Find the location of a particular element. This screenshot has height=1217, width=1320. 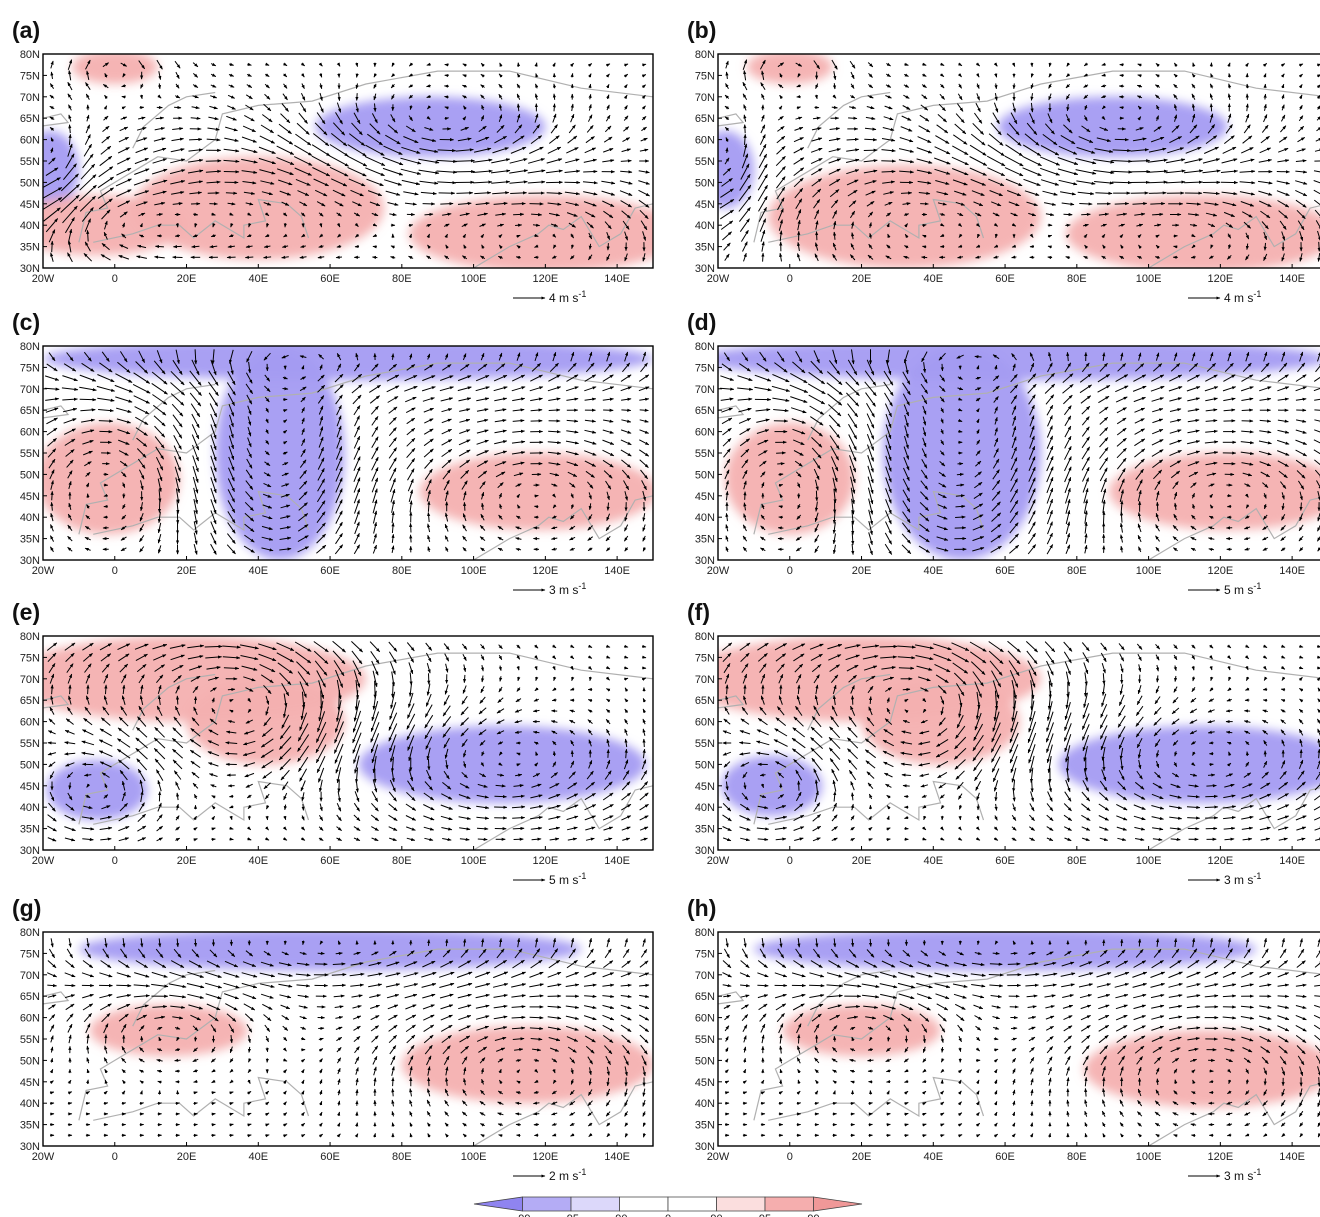

reference-vector-superscript: -1 is located at coordinates (1257, 586).